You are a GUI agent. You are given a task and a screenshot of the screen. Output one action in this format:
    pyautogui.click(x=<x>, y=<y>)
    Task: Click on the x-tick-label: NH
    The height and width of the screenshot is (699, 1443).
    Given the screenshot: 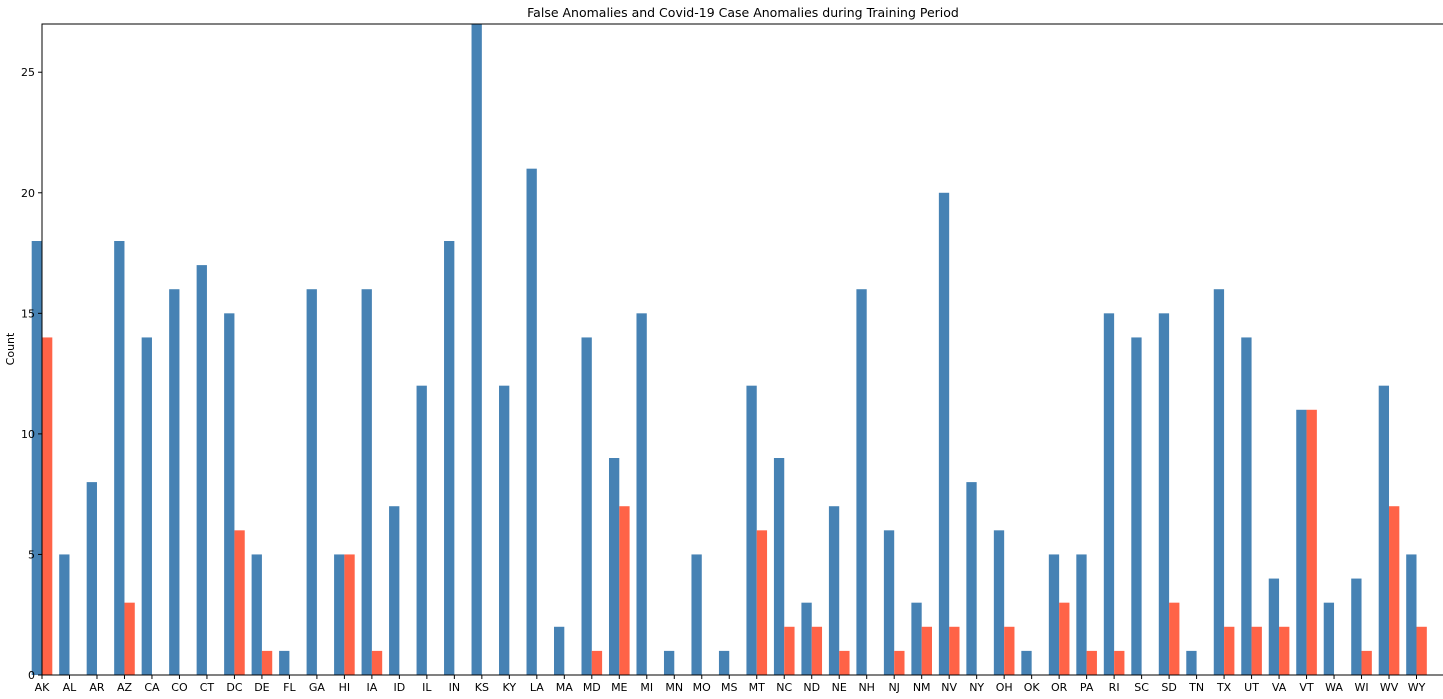 What is the action you would take?
    pyautogui.click(x=866, y=687)
    